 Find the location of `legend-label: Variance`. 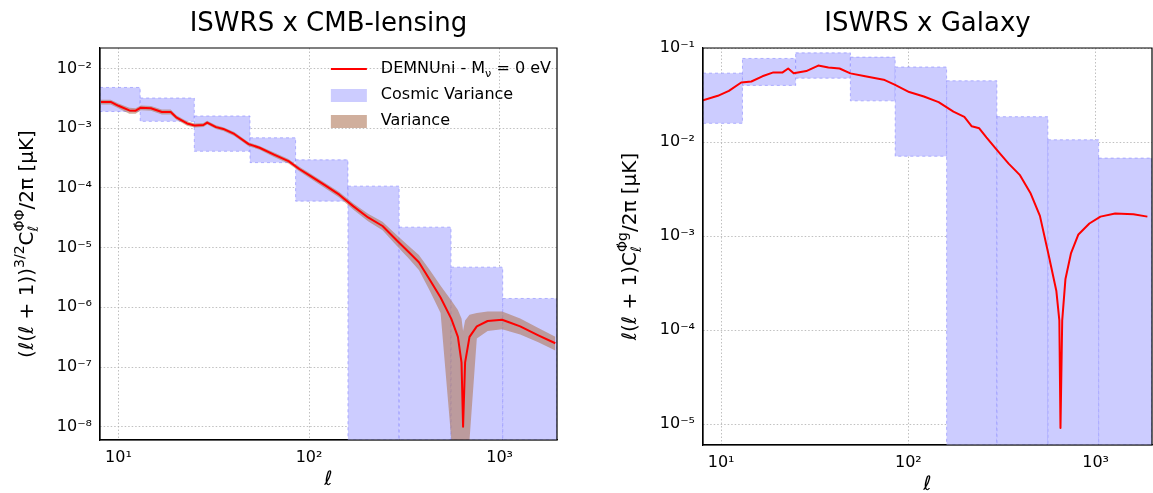

legend-label: Variance is located at coordinates (415, 120).